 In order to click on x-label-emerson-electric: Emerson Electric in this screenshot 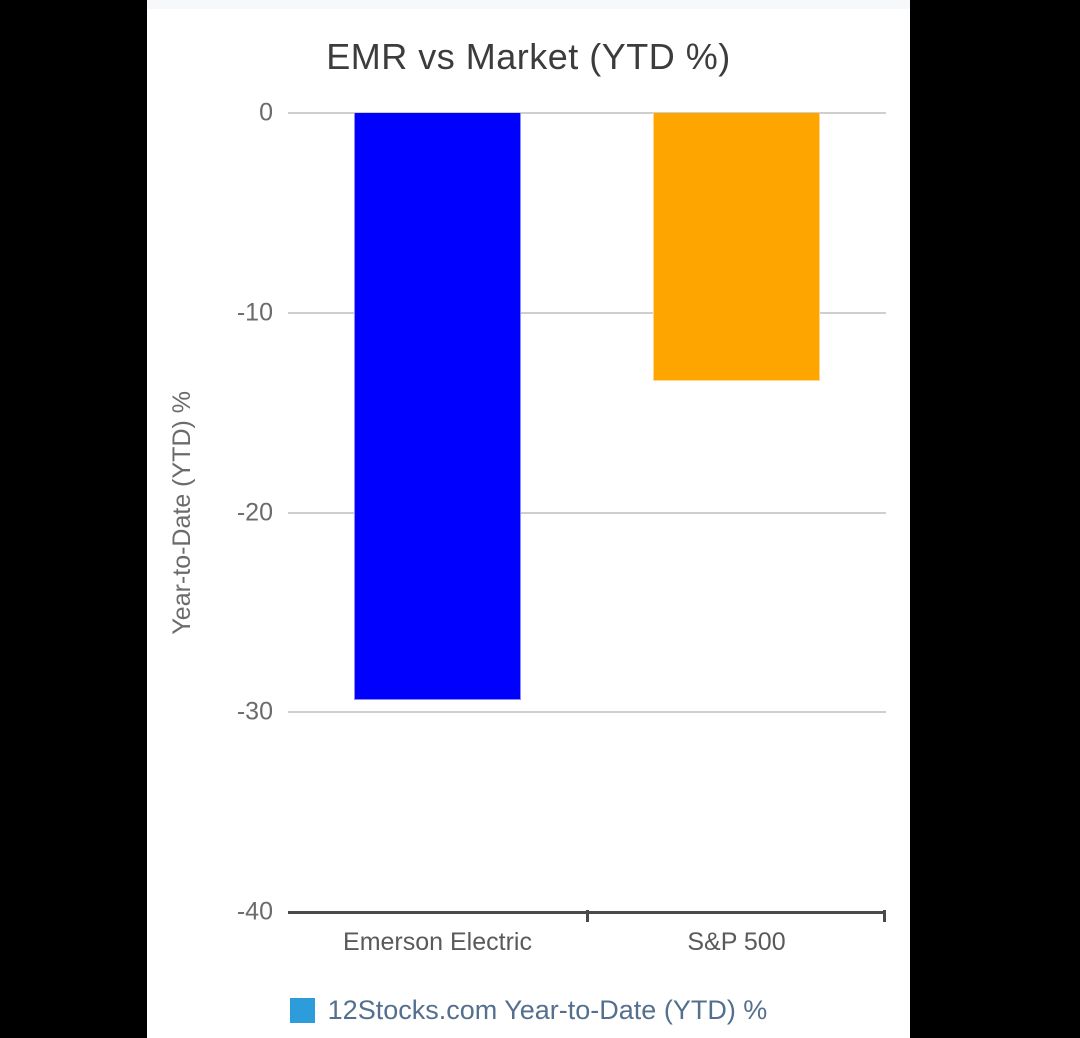, I will do `click(437, 942)`.